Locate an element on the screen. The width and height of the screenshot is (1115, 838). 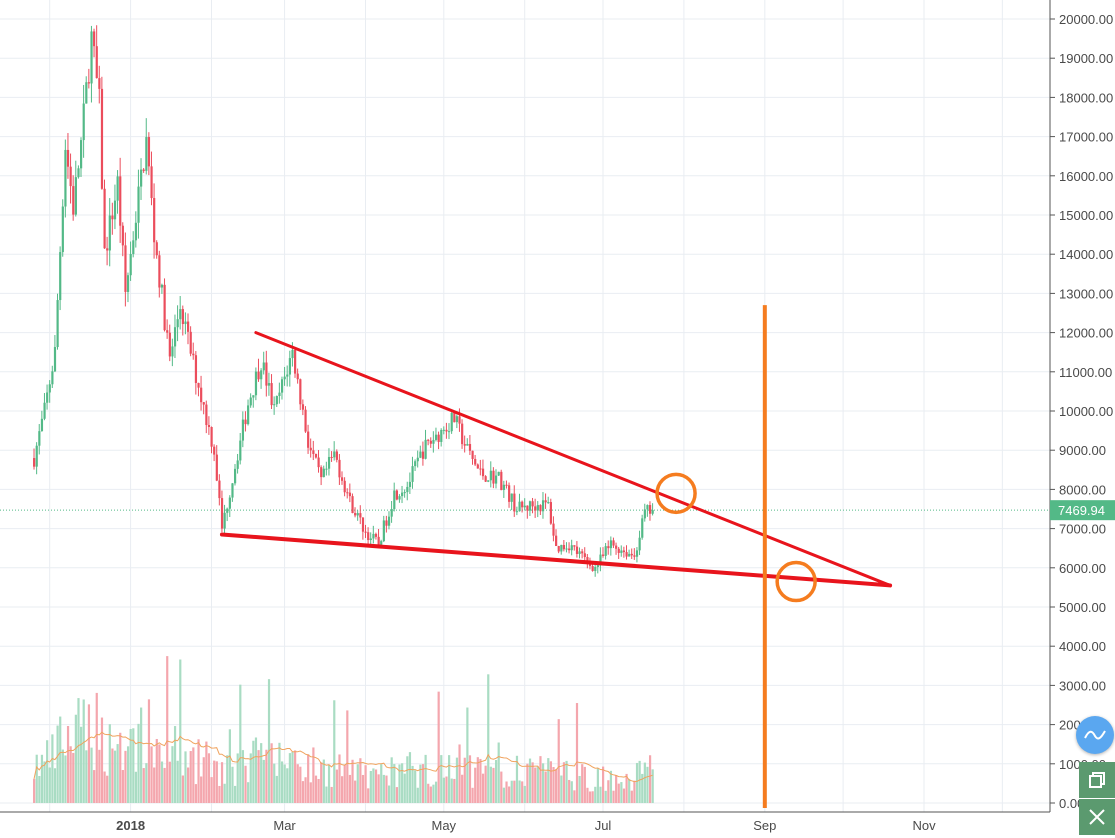
marker-circle is located at coordinates (796, 581).